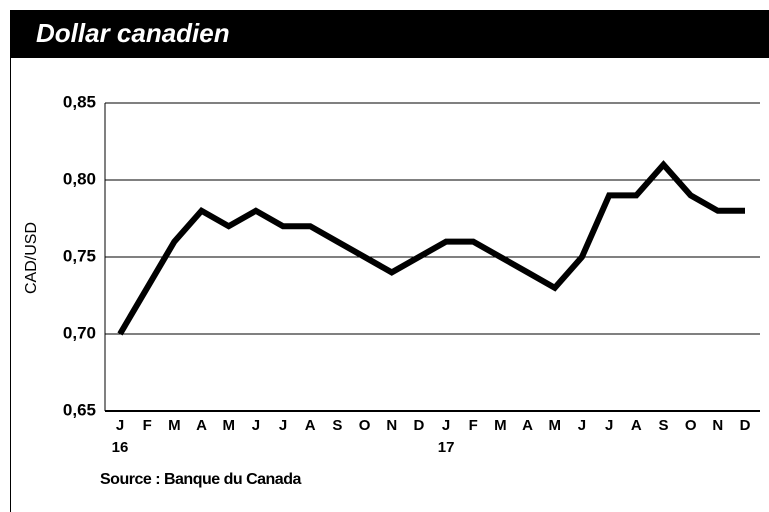 The height and width of the screenshot is (512, 769). Describe the element at coordinates (79, 255) in the screenshot. I see `y-tick-label: 0,75` at that location.